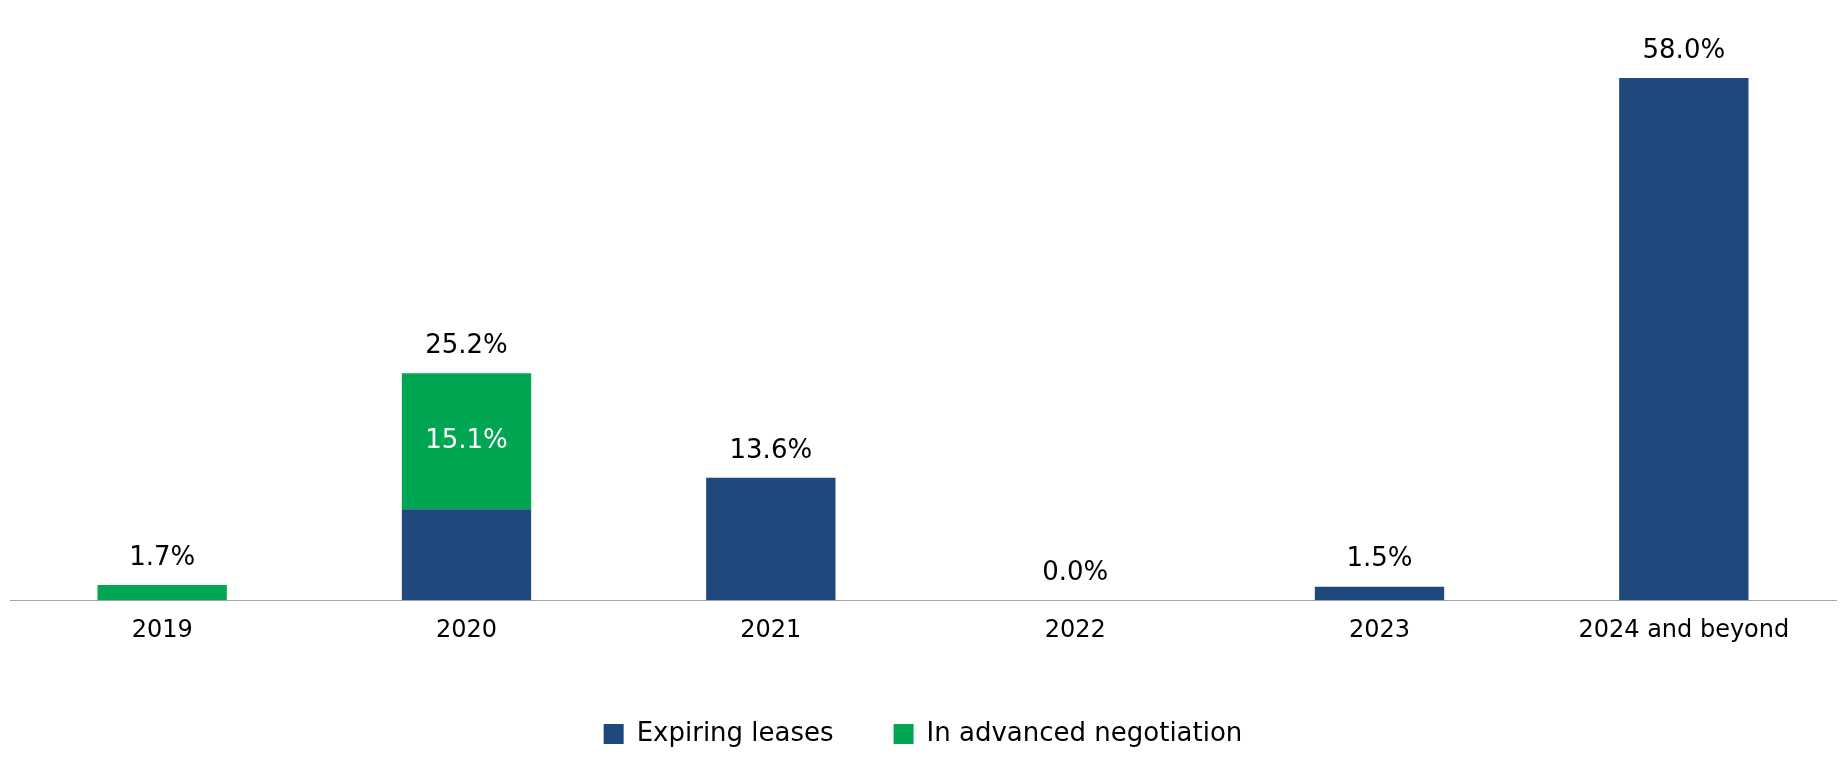 Image resolution: width=1846 pixels, height=757 pixels. I want to click on total-label: 1.7%, so click(162, 555).